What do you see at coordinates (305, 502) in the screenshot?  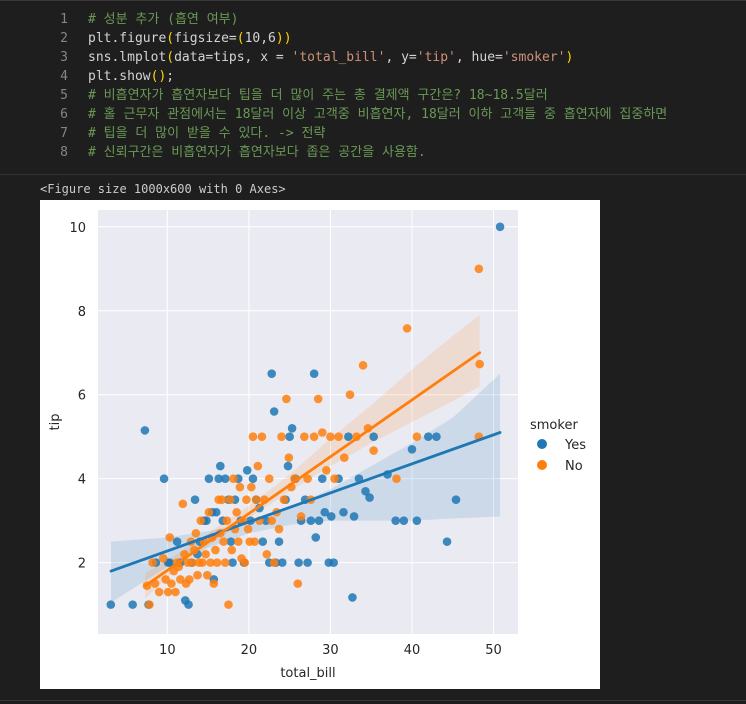 I see `regression-line-yes` at bounding box center [305, 502].